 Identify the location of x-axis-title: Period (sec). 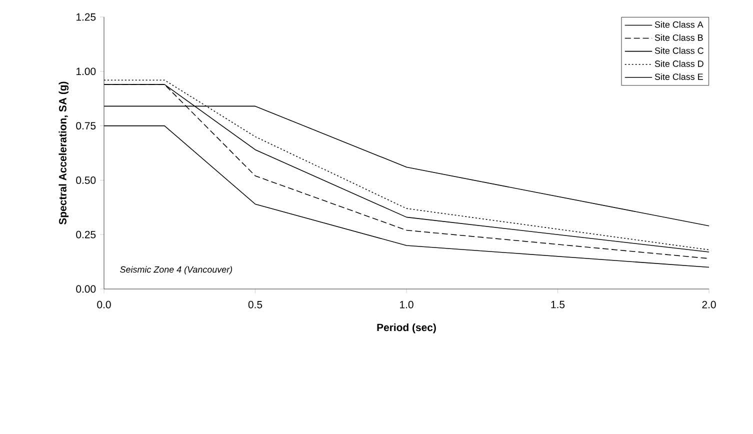
(406, 328).